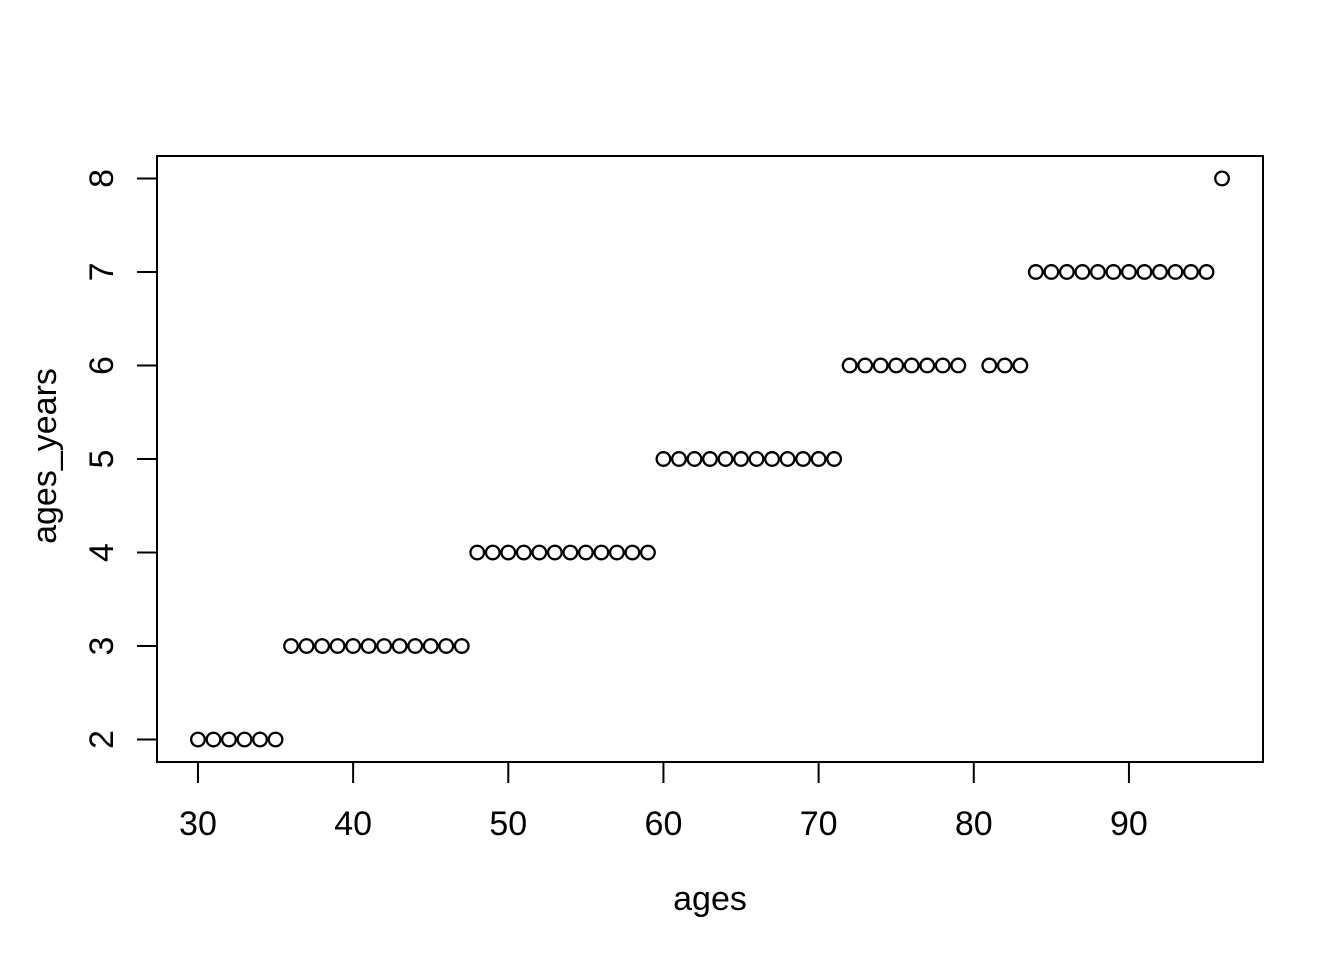  What do you see at coordinates (102, 646) in the screenshot?
I see `y-tick-label: 3` at bounding box center [102, 646].